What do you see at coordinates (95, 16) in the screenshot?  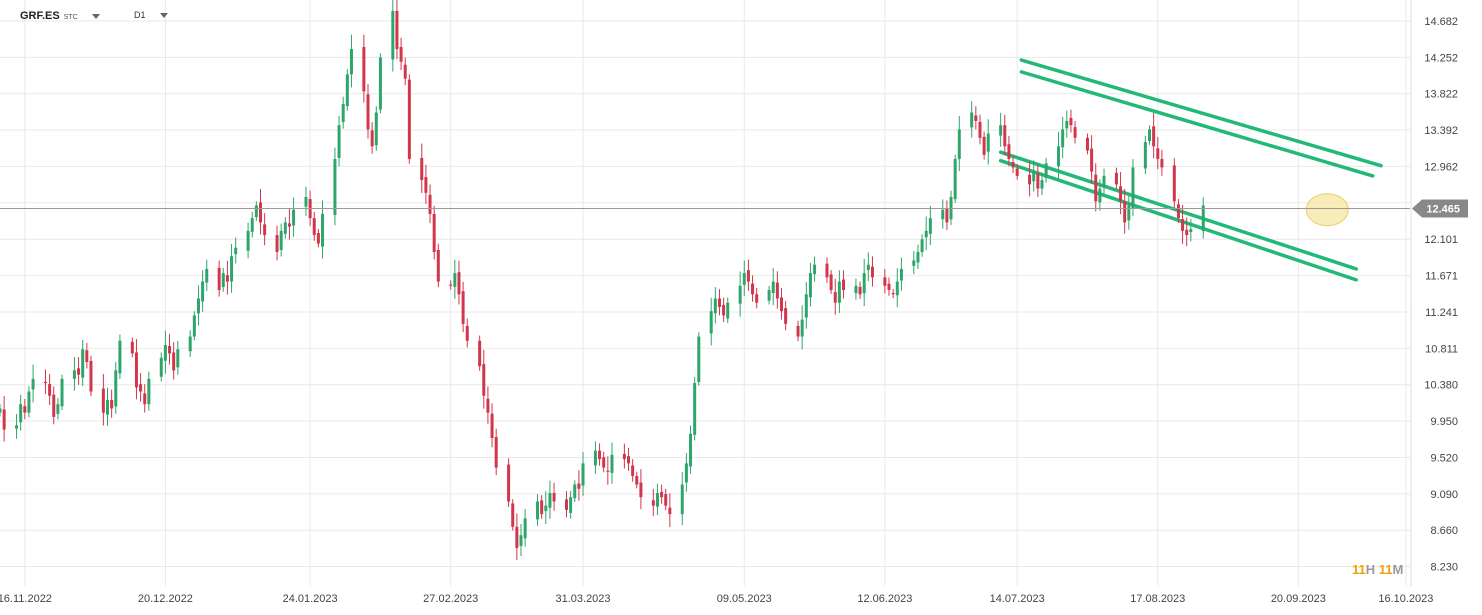 I see `symbol-dropdown-chevron-icon` at bounding box center [95, 16].